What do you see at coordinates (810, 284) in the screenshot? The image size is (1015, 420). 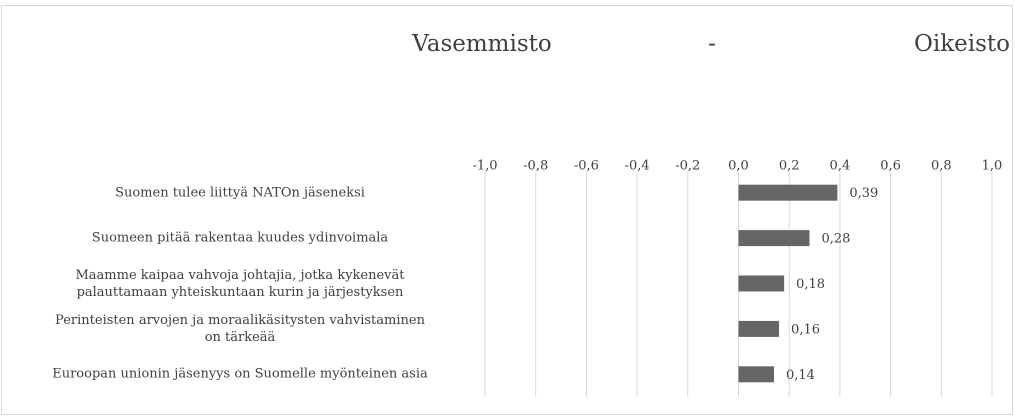 I see `value-label: 0,18` at bounding box center [810, 284].